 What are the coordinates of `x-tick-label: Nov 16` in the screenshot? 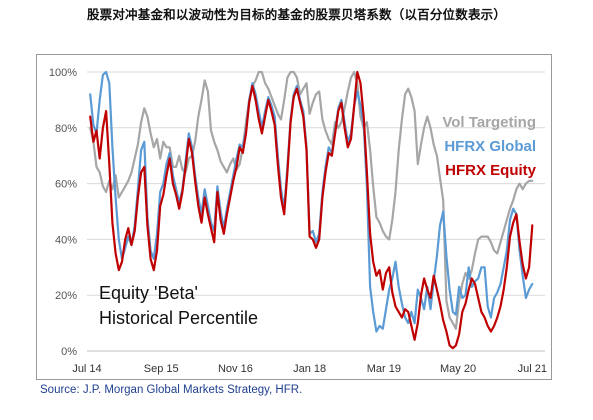 It's located at (235, 369).